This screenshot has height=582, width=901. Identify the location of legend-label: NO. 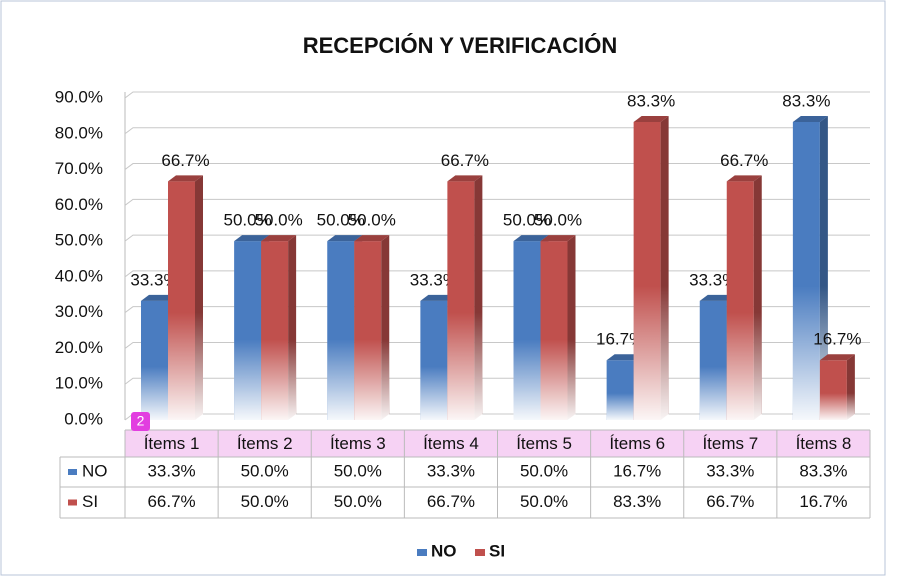
(444, 550).